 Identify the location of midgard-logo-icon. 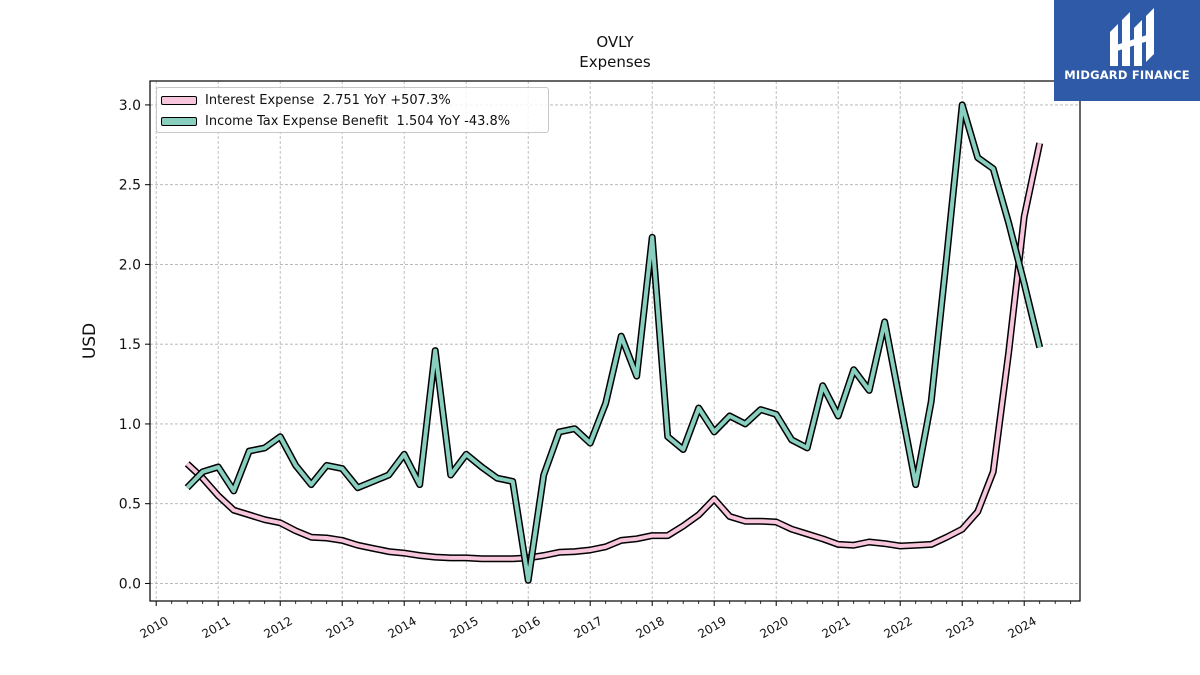
(1132, 37).